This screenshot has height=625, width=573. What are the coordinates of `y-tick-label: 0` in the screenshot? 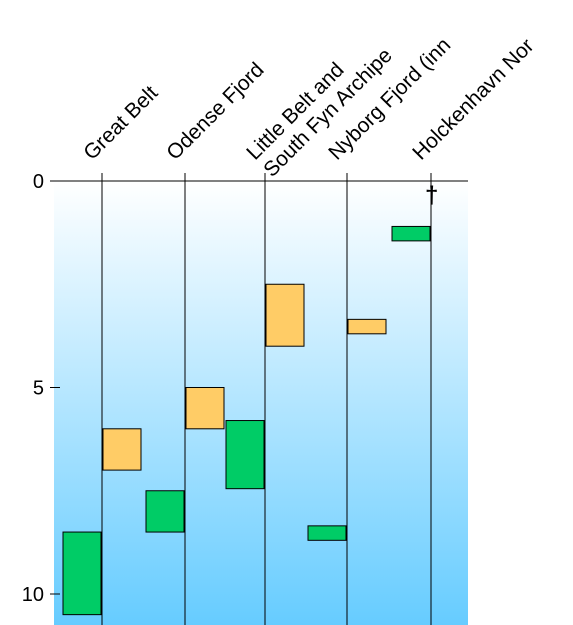 It's located at (38, 182).